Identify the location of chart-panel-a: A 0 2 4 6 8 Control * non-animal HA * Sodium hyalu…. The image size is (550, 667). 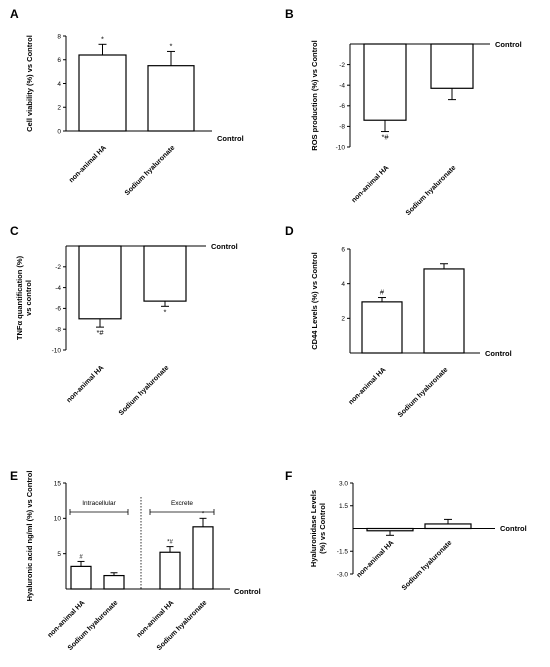
(127, 102).